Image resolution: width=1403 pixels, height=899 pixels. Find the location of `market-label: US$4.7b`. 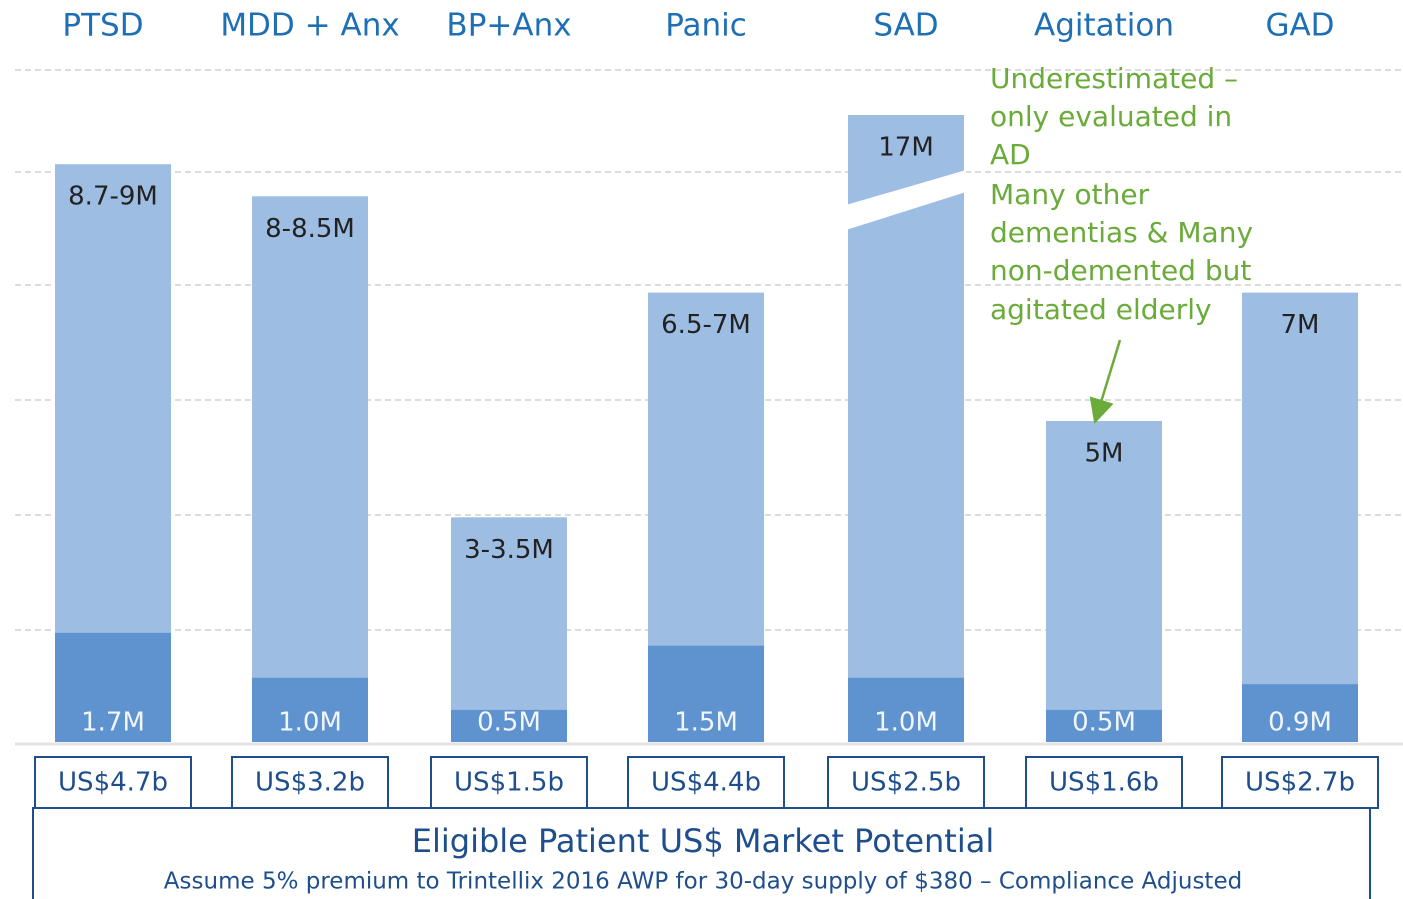

market-label: US$4.7b is located at coordinates (113, 783).